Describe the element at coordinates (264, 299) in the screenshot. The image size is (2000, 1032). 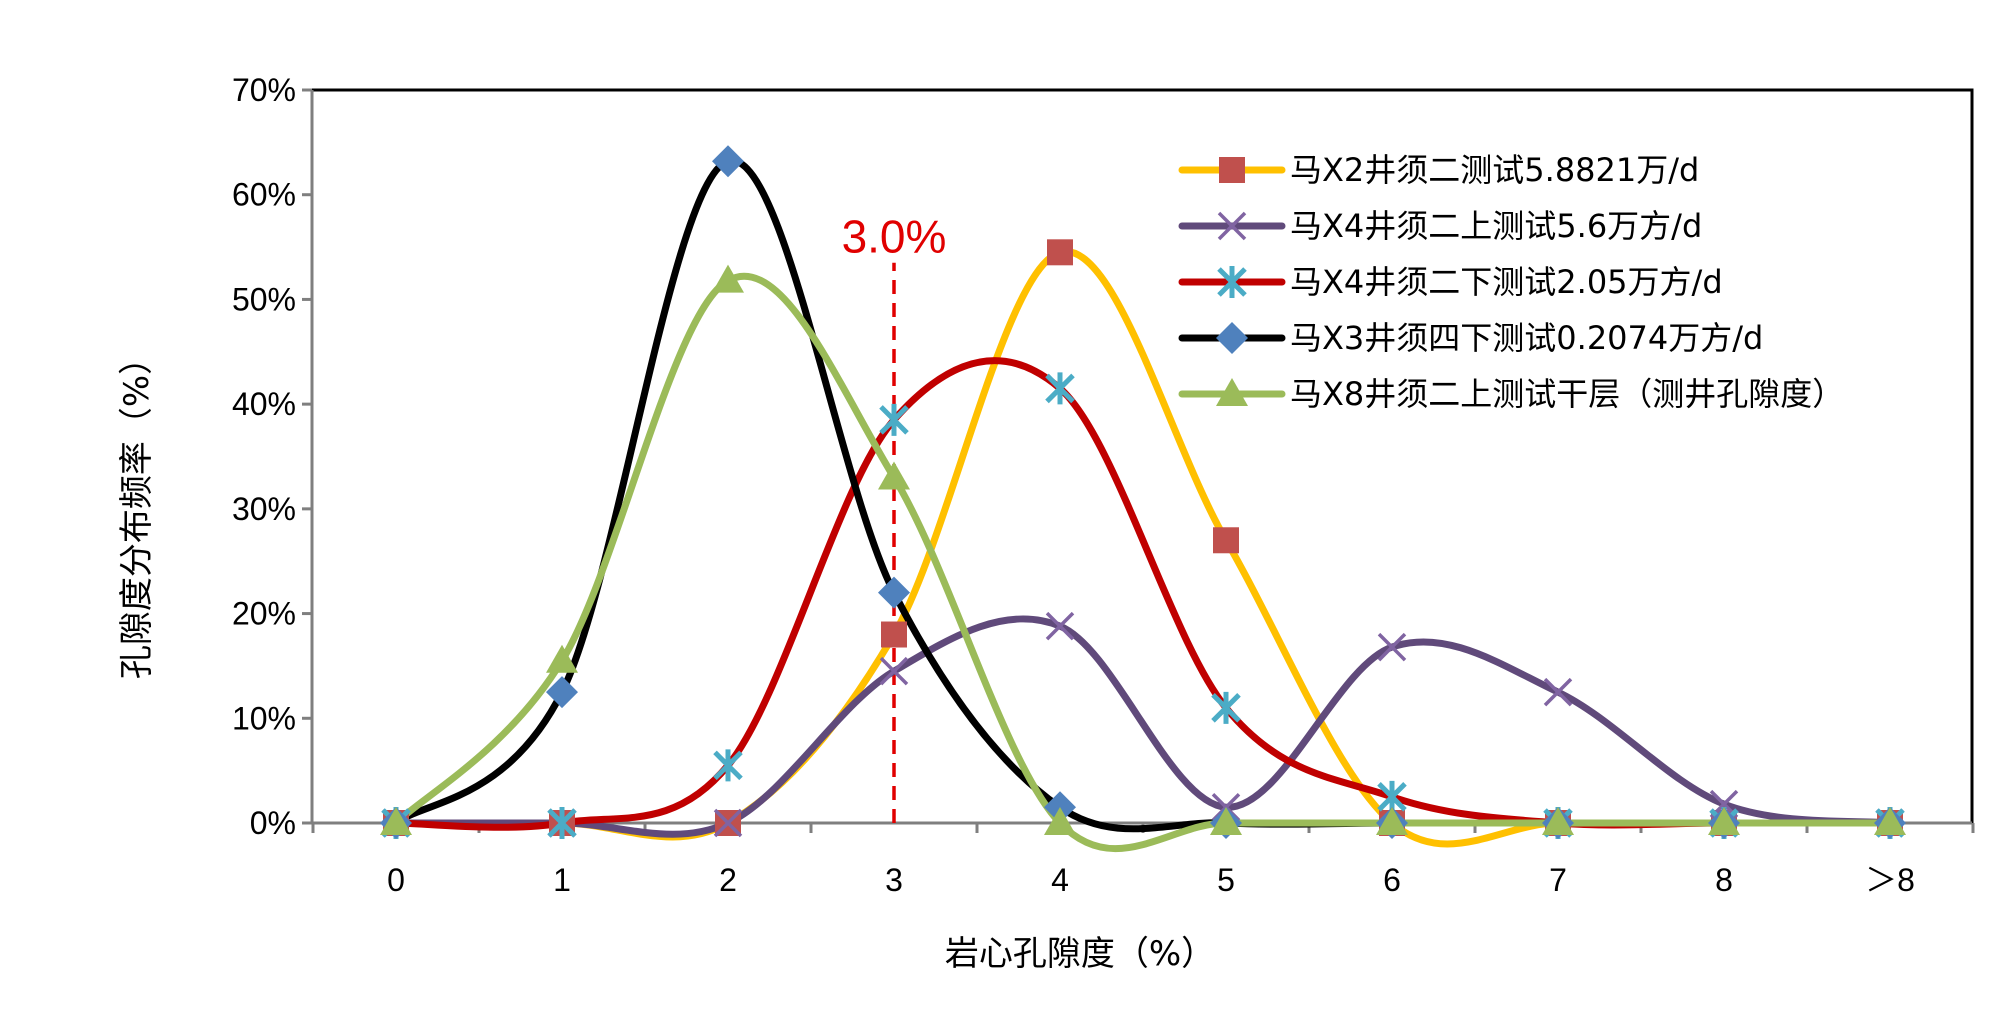
I see `y-tick-label: 50%` at that location.